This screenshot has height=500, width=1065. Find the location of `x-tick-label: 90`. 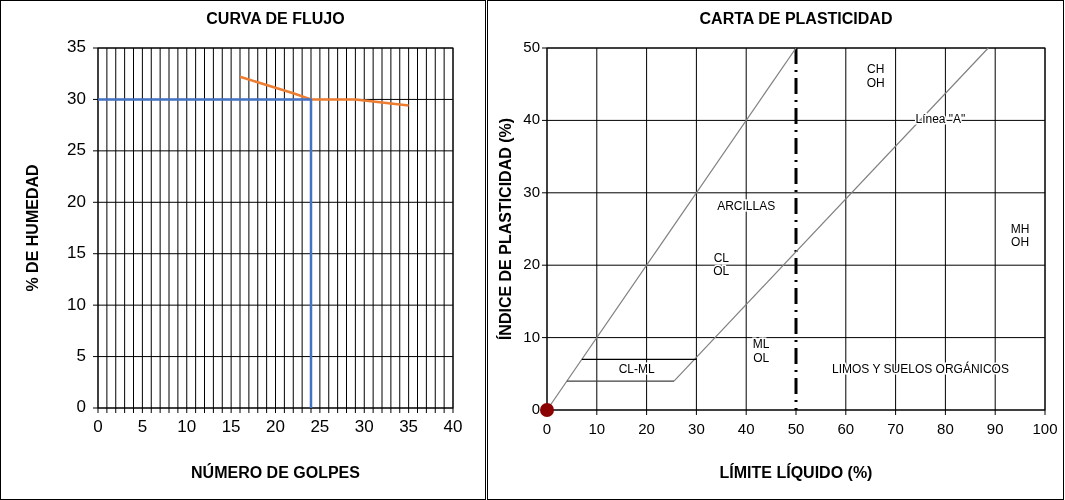

x-tick-label: 90 is located at coordinates (995, 428).